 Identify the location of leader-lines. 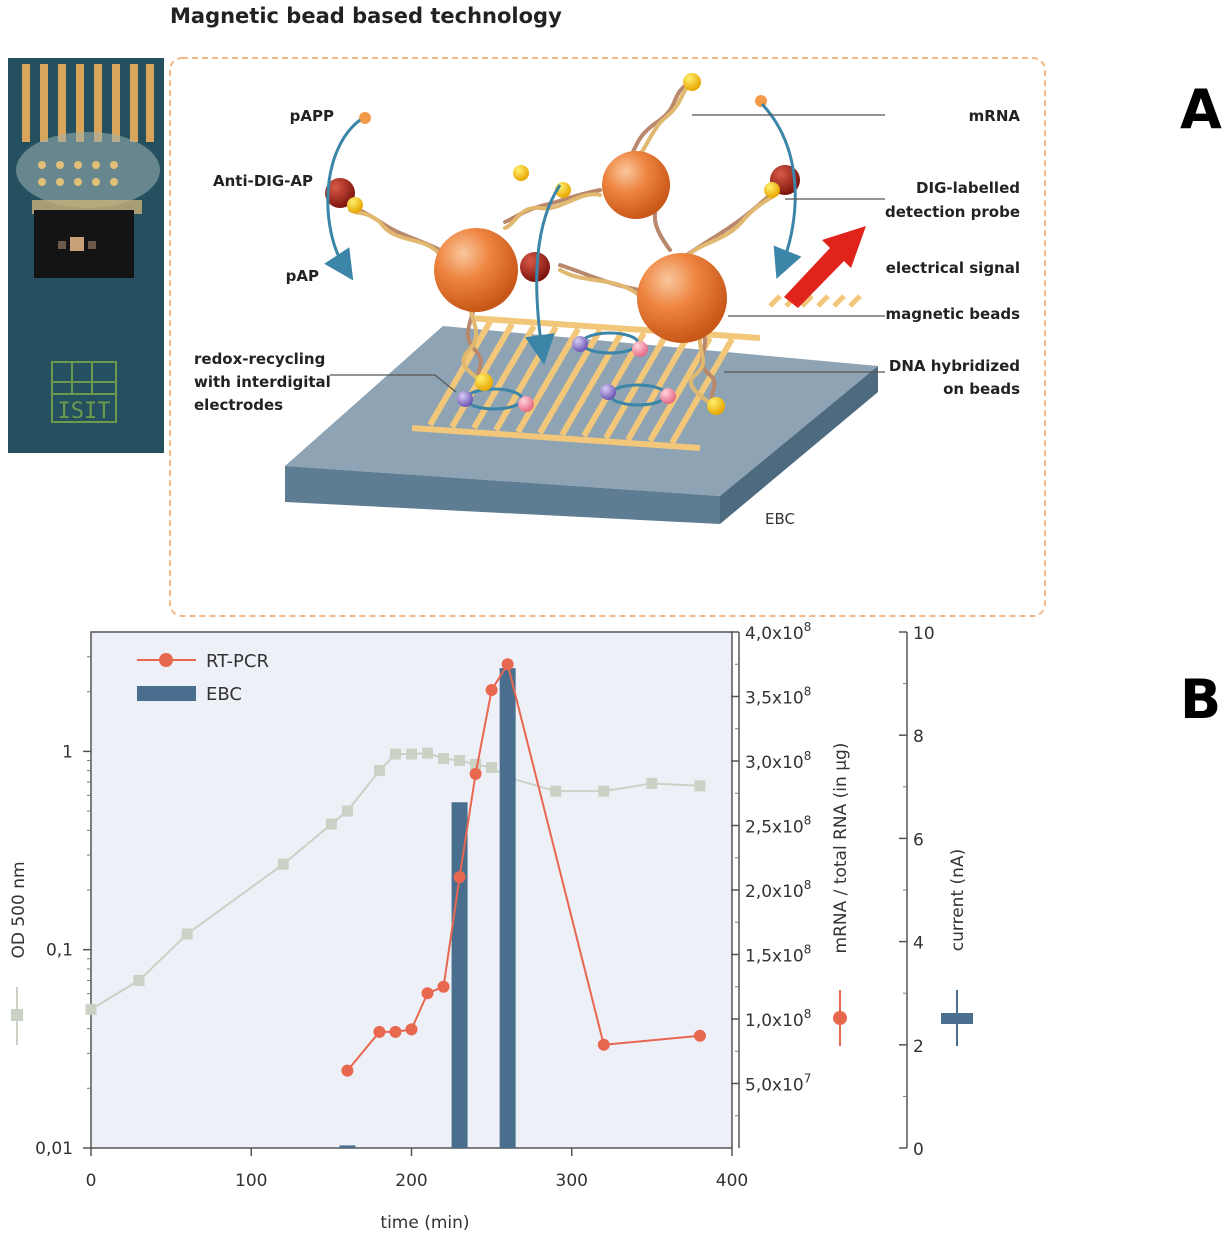
(607, 253).